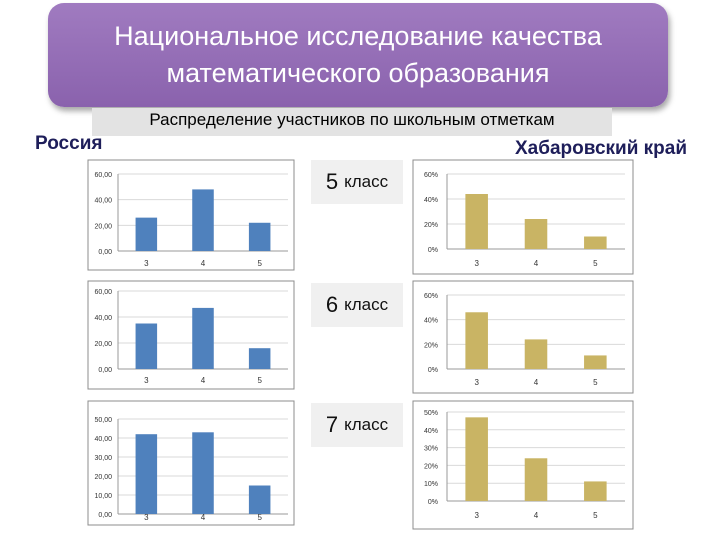 This screenshot has width=720, height=540. I want to click on grade-number: 7, so click(332, 424).